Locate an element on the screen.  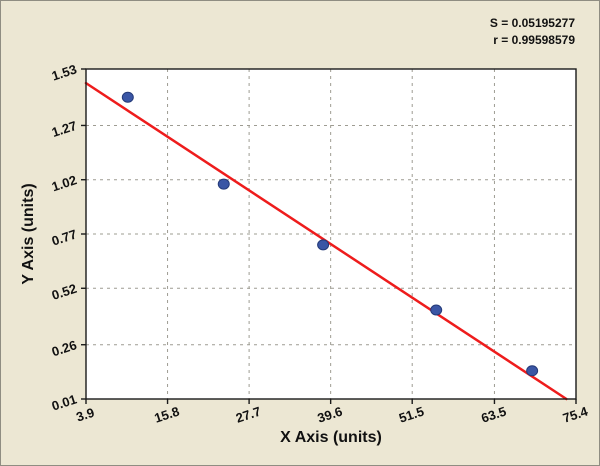
stat-r-value: r = 0.99598579 is located at coordinates (534, 40).